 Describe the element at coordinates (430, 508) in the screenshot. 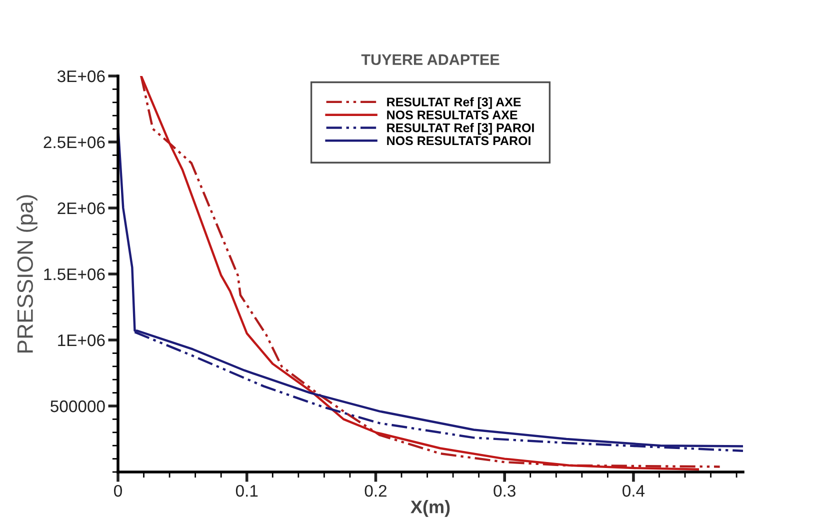

I see `x-axis-title: X(m)` at that location.